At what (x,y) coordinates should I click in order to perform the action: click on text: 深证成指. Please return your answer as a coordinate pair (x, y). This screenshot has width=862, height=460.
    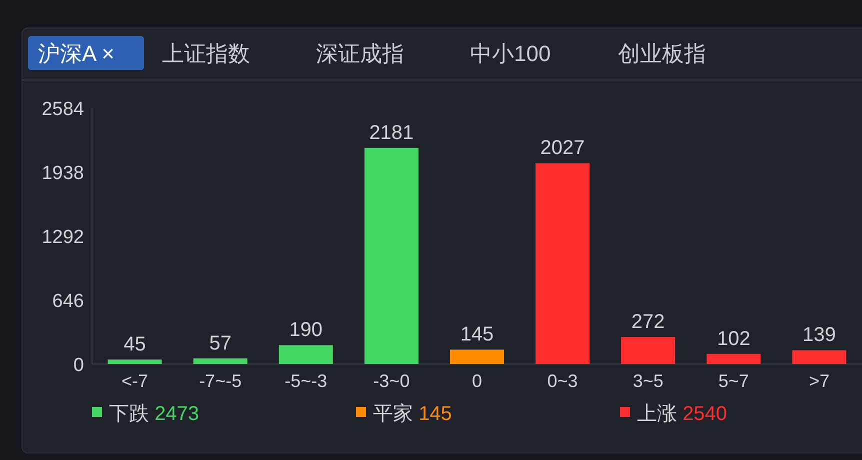
    Looking at the image, I should click on (360, 53).